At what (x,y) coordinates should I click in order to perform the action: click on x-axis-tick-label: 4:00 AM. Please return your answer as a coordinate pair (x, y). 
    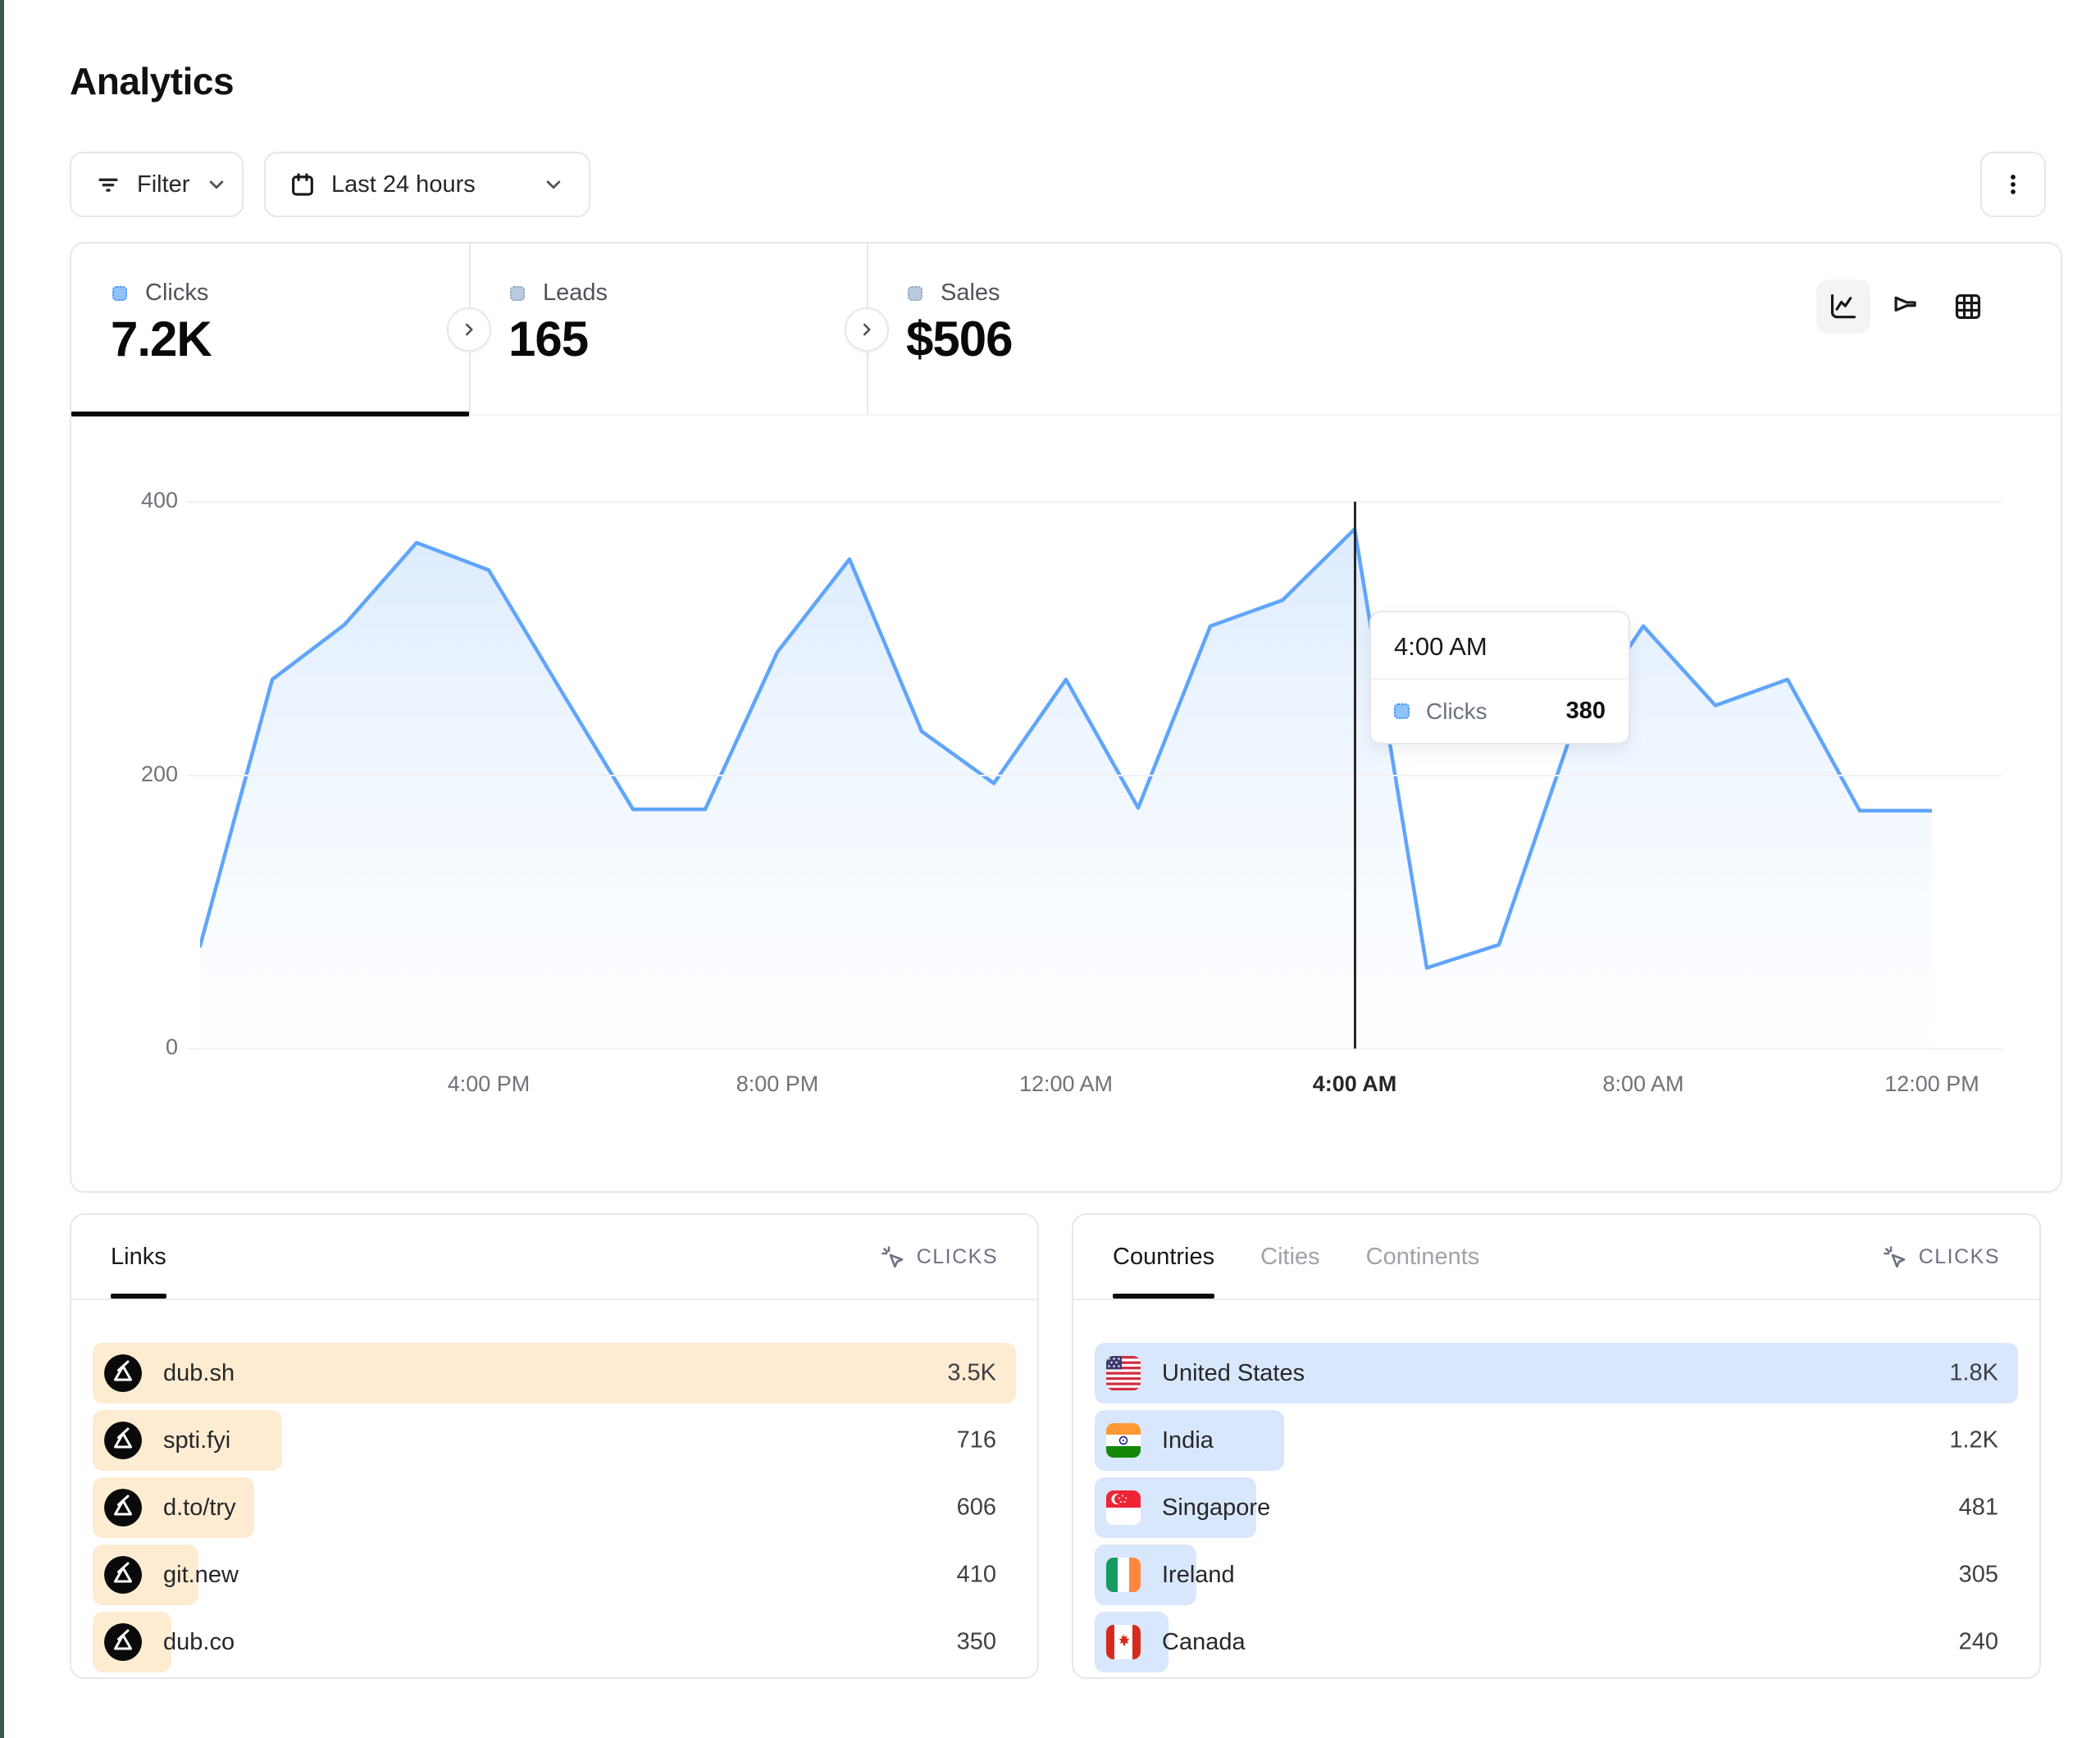
    Looking at the image, I should click on (1354, 1083).